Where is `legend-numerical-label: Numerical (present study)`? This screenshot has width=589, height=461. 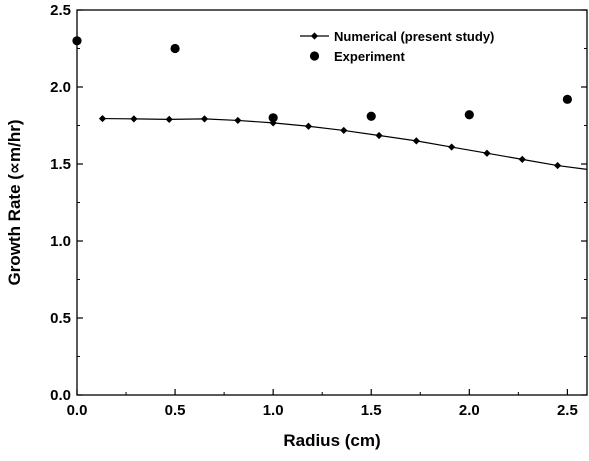 legend-numerical-label: Numerical (present study) is located at coordinates (414, 36).